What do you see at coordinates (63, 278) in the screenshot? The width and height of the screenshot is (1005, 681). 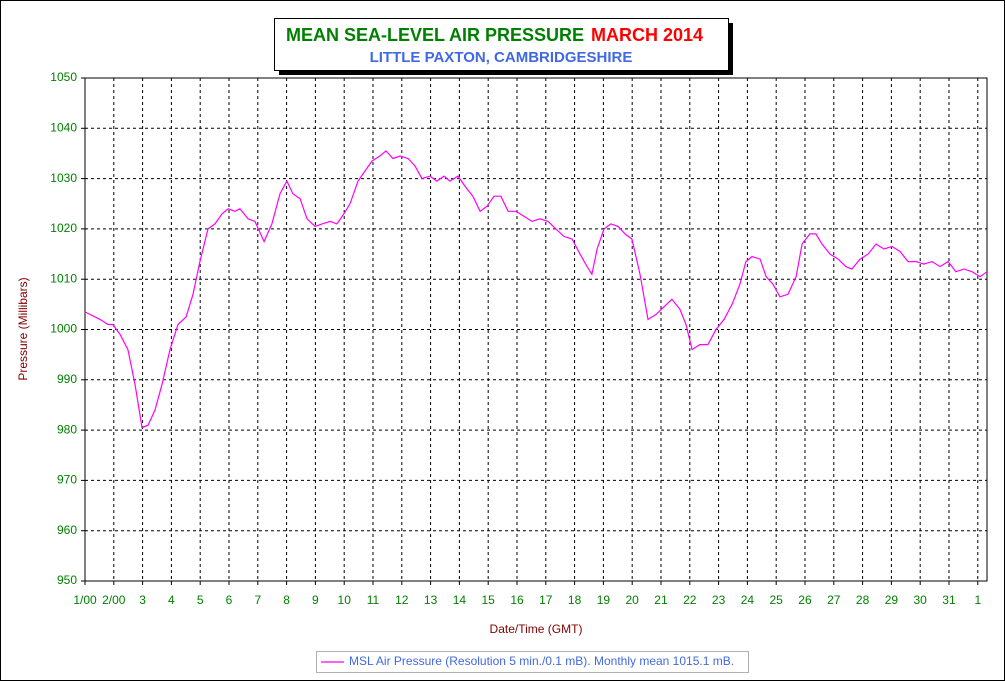 I see `y-tick-label: 1010` at bounding box center [63, 278].